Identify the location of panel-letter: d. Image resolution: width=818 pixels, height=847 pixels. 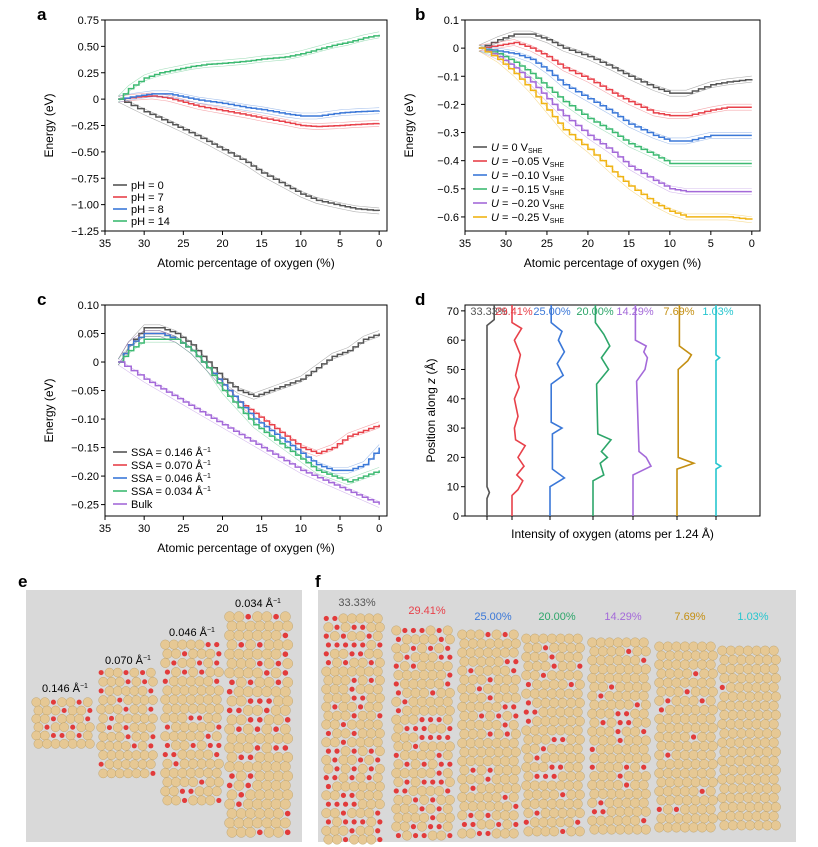
(420, 299).